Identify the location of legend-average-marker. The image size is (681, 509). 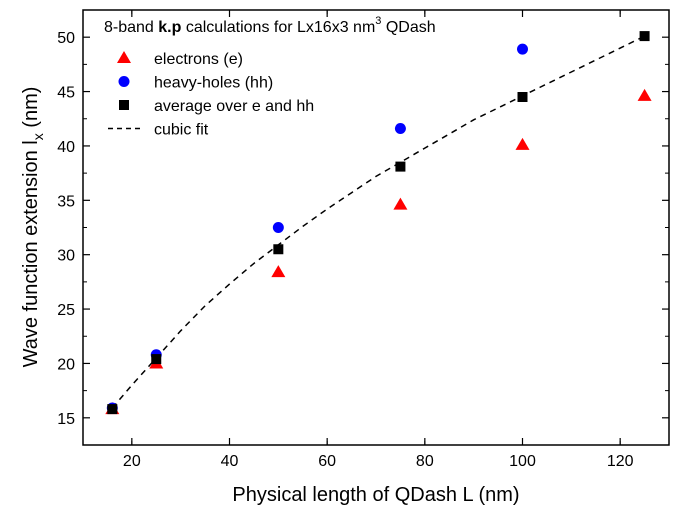
(124, 105).